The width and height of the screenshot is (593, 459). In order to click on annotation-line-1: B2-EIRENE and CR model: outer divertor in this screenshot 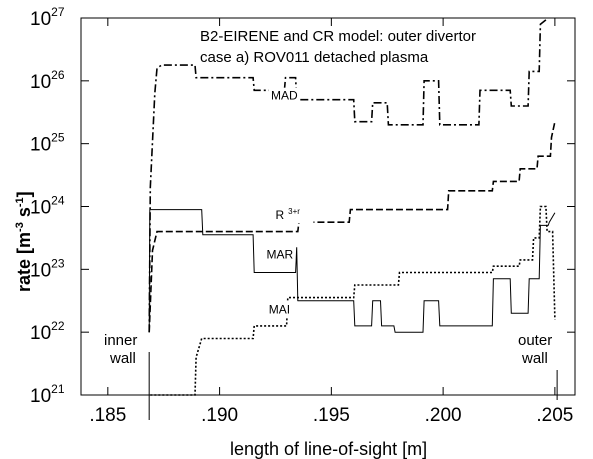, I will do `click(338, 36)`.